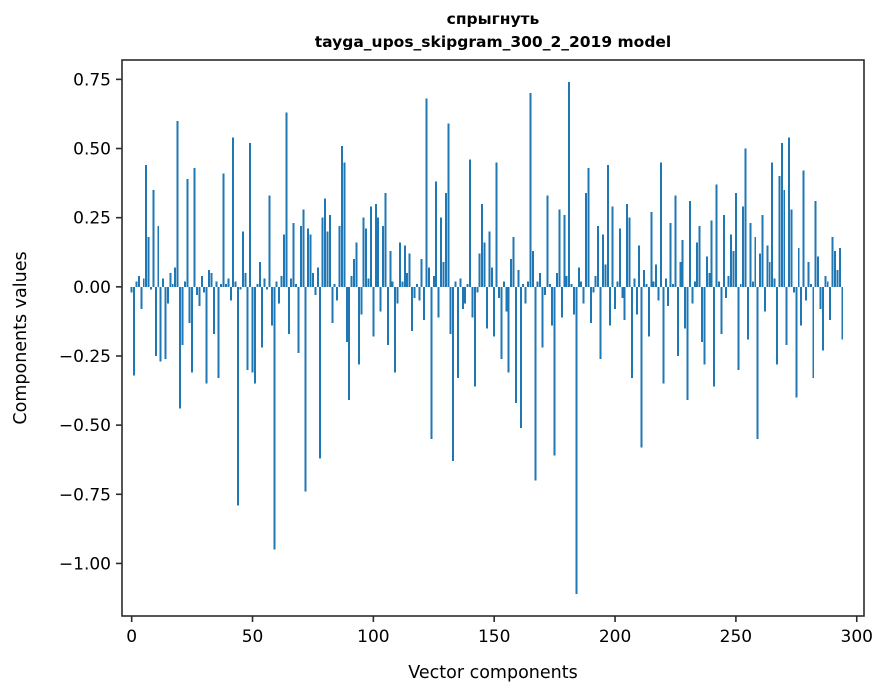 The height and width of the screenshot is (696, 880). I want to click on x-tick-label: 300, so click(857, 637).